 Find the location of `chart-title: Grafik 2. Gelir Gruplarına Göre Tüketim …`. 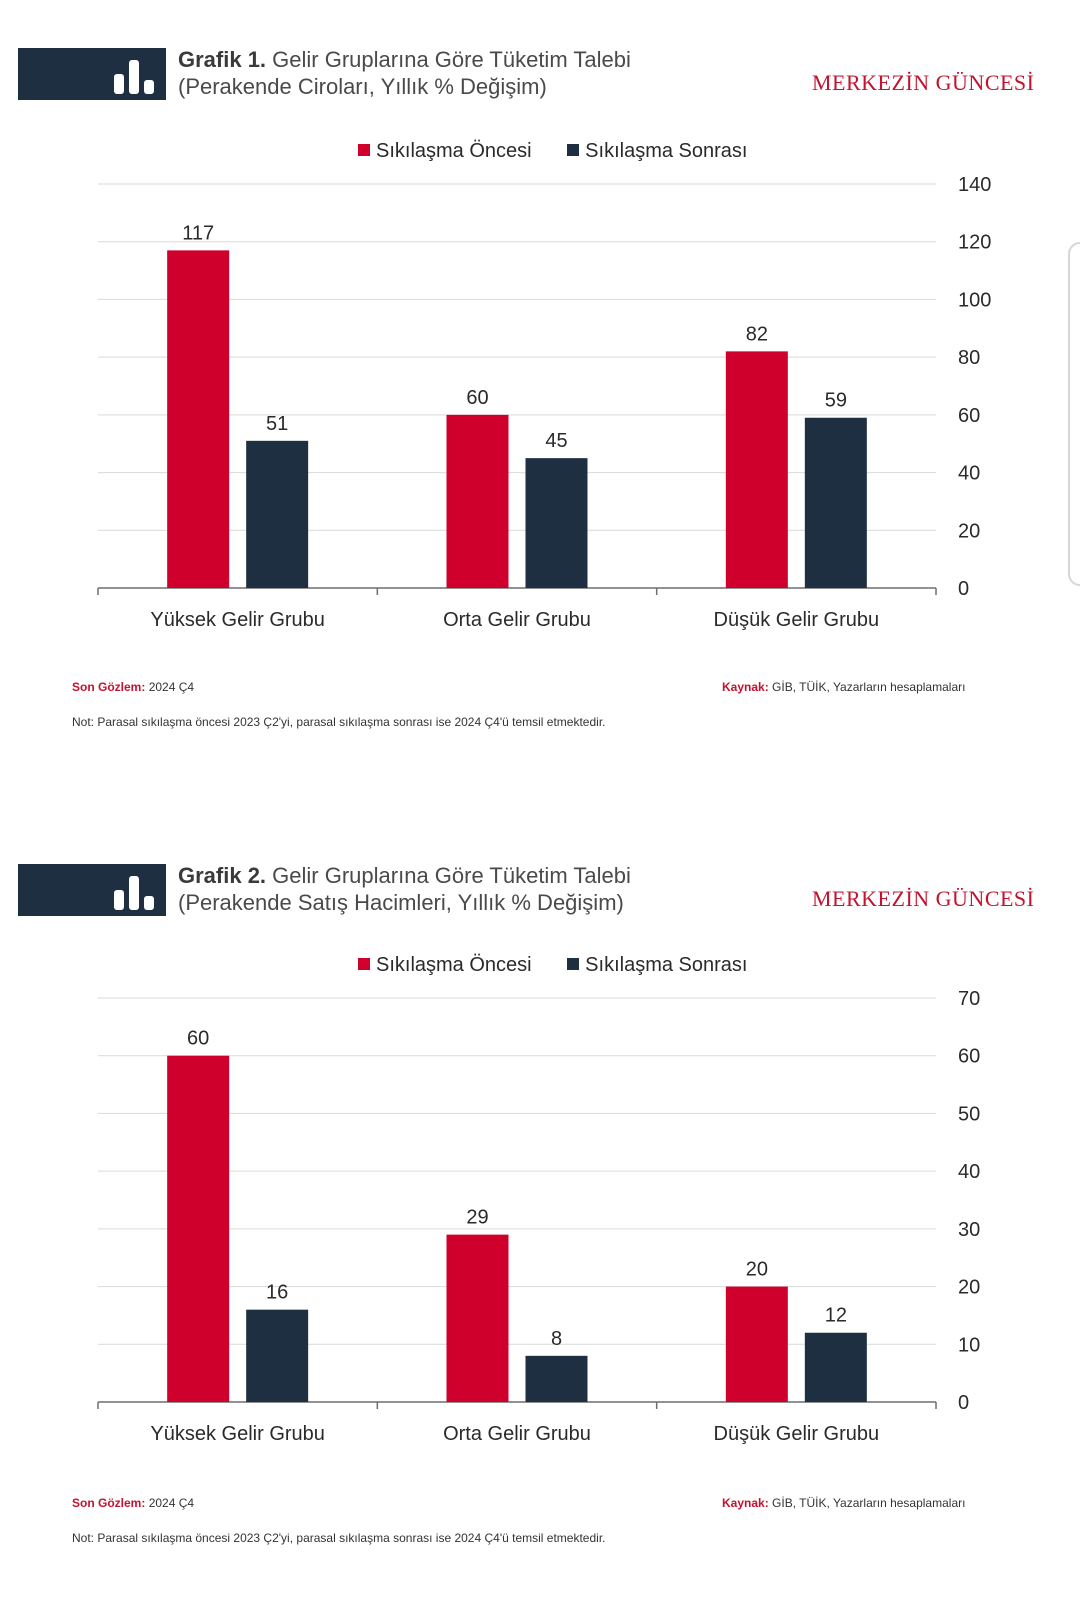

chart-title: Grafik 2. Gelir Gruplarına Göre Tüketim … is located at coordinates (404, 889).